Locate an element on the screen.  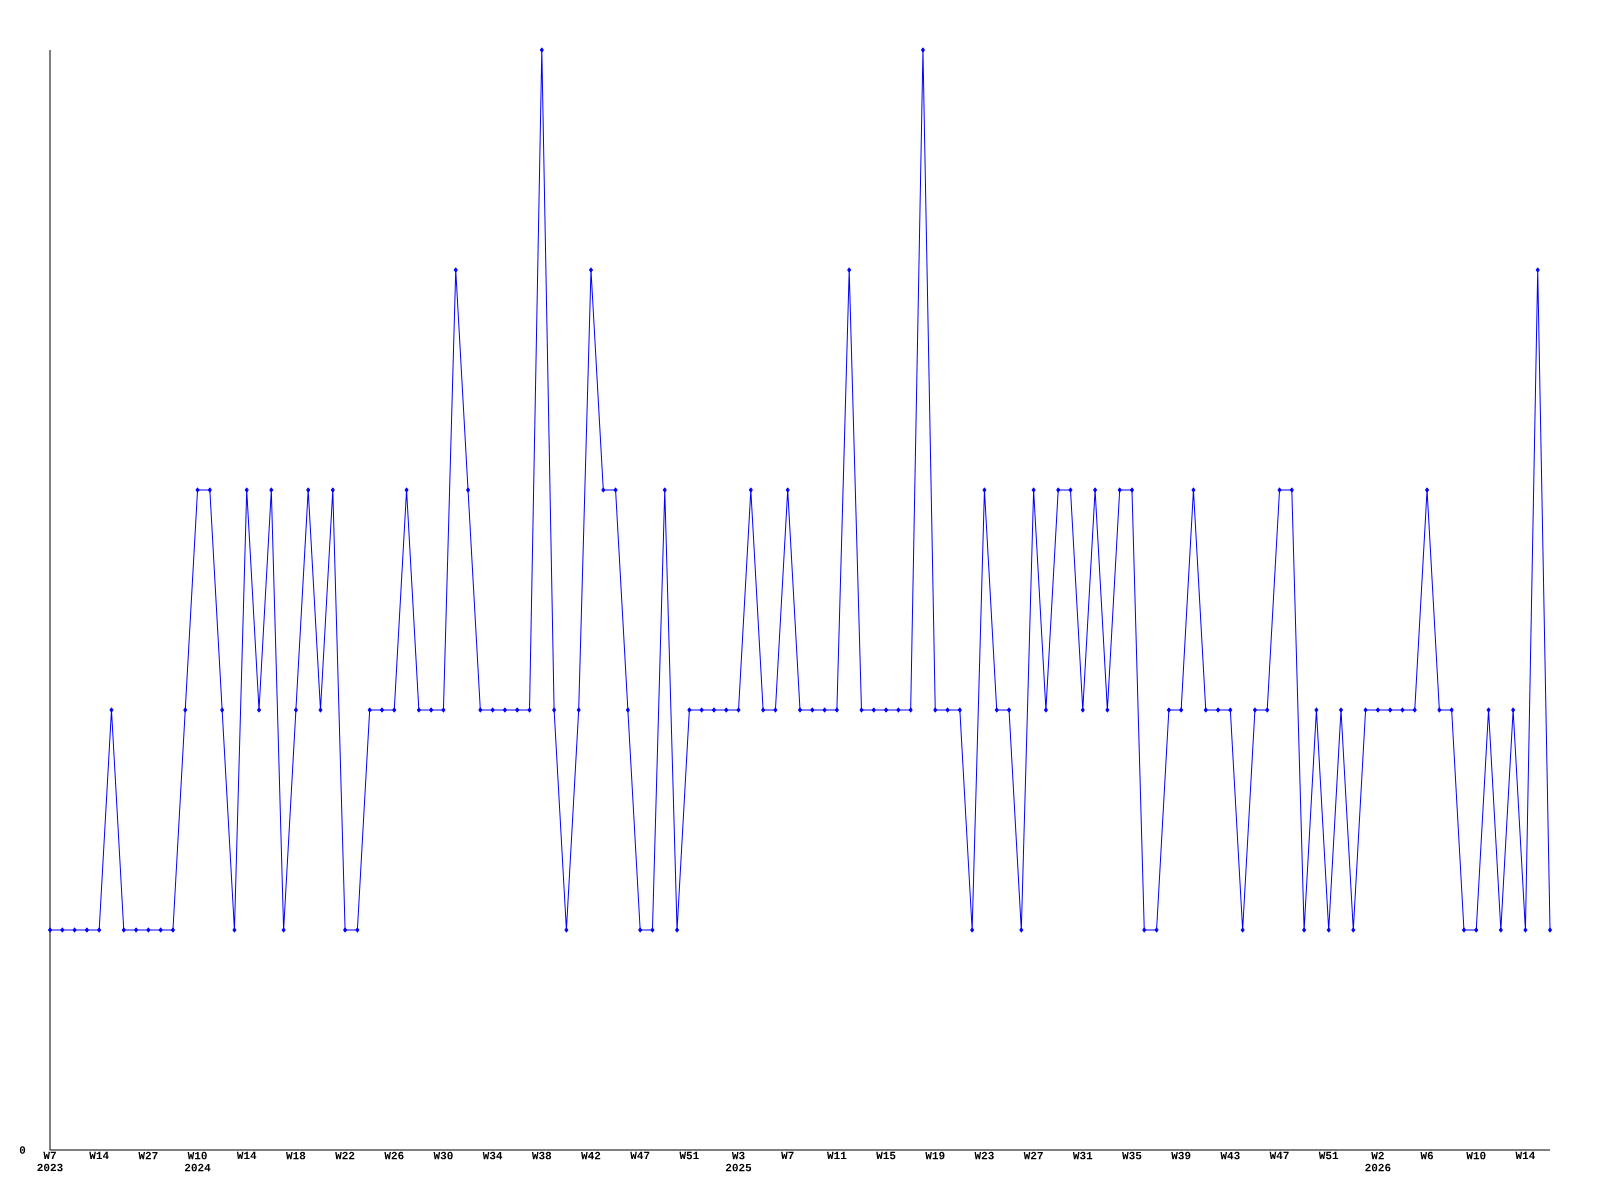
x-tick-label: W23 is located at coordinates (984, 1155).